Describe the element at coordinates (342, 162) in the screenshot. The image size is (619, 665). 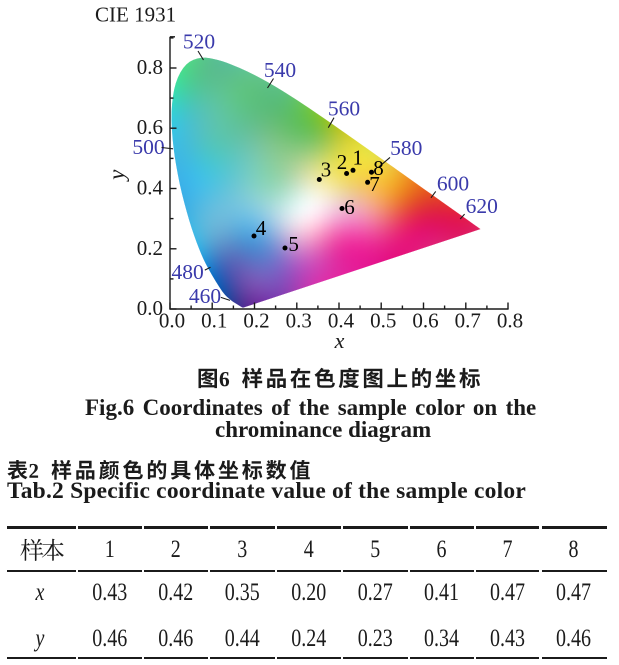
I see `svg-text: 2` at that location.